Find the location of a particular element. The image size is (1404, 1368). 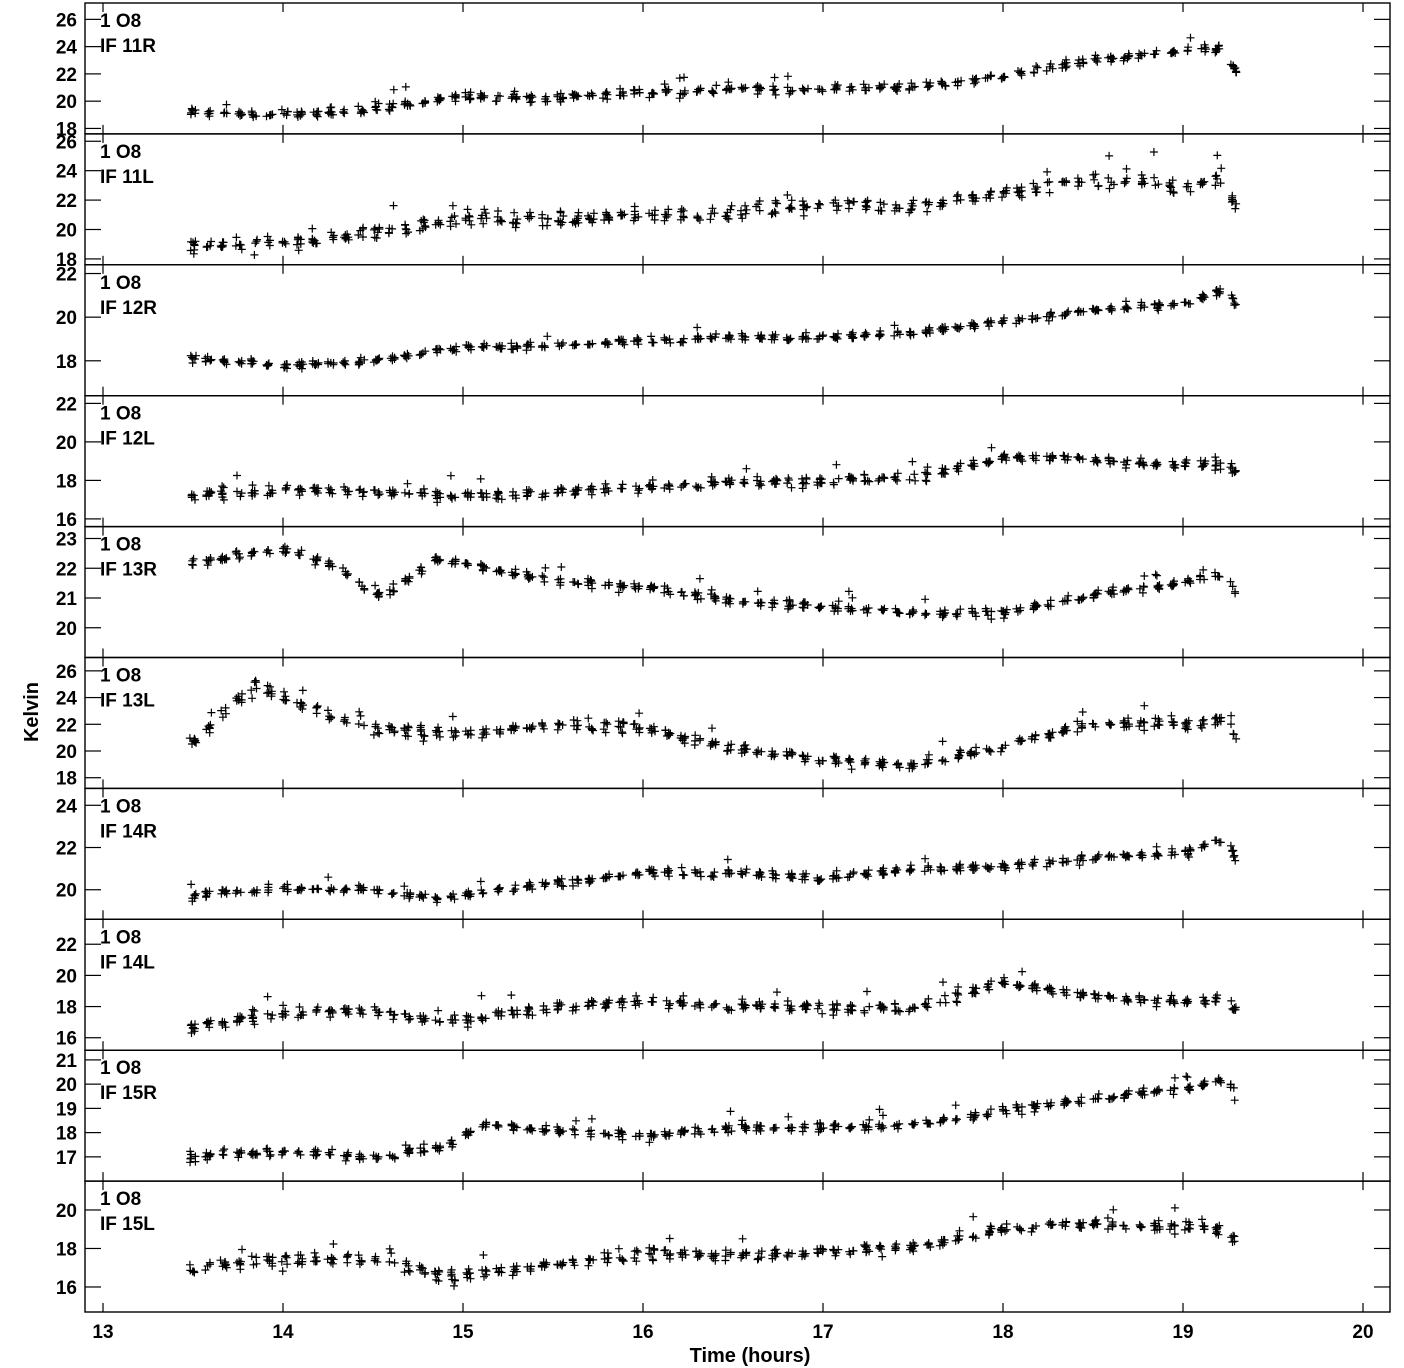

panel-label-if: IF 13R is located at coordinates (128, 570).